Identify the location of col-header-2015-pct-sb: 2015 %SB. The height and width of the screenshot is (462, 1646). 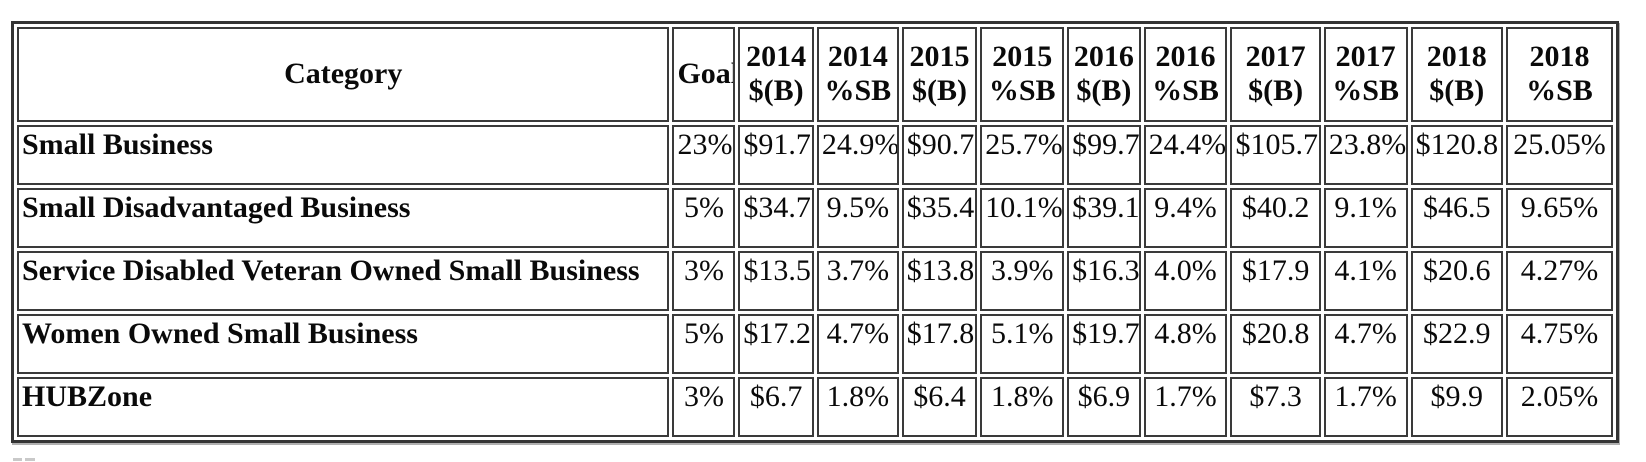
(1022, 74).